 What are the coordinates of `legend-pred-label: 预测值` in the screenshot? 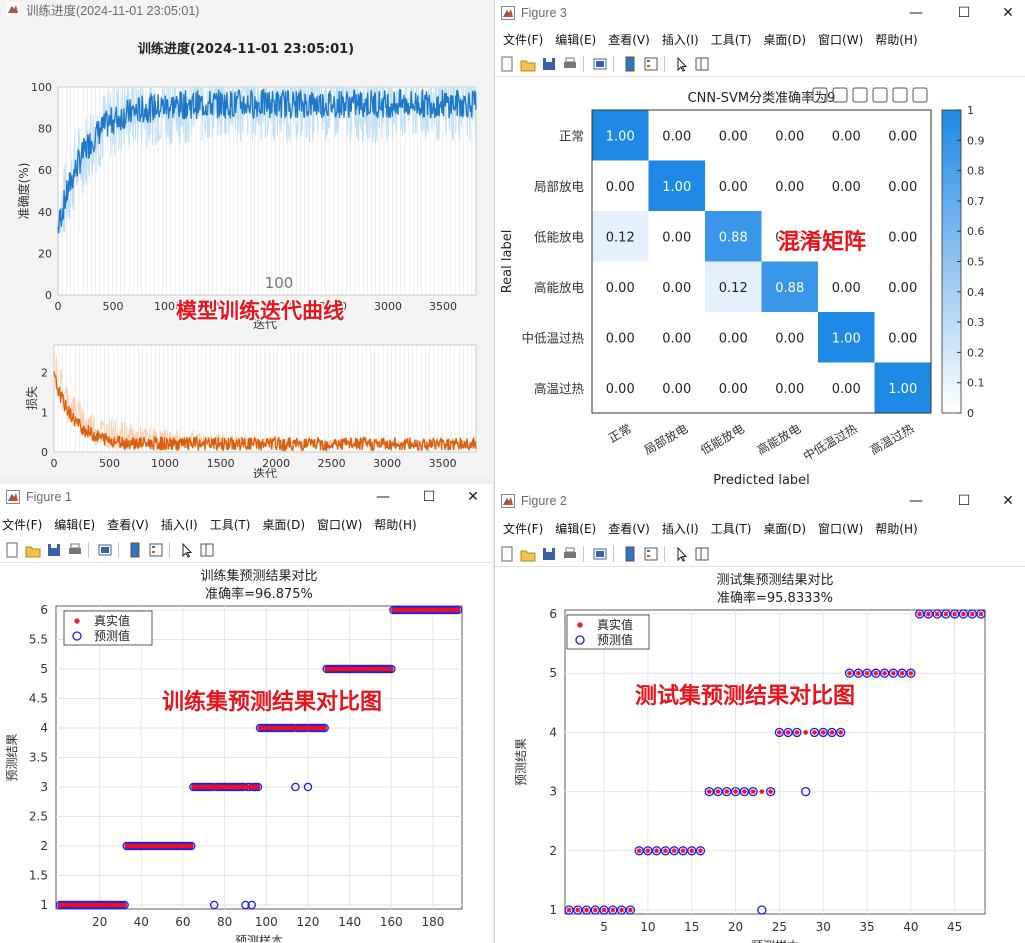 It's located at (615, 639).